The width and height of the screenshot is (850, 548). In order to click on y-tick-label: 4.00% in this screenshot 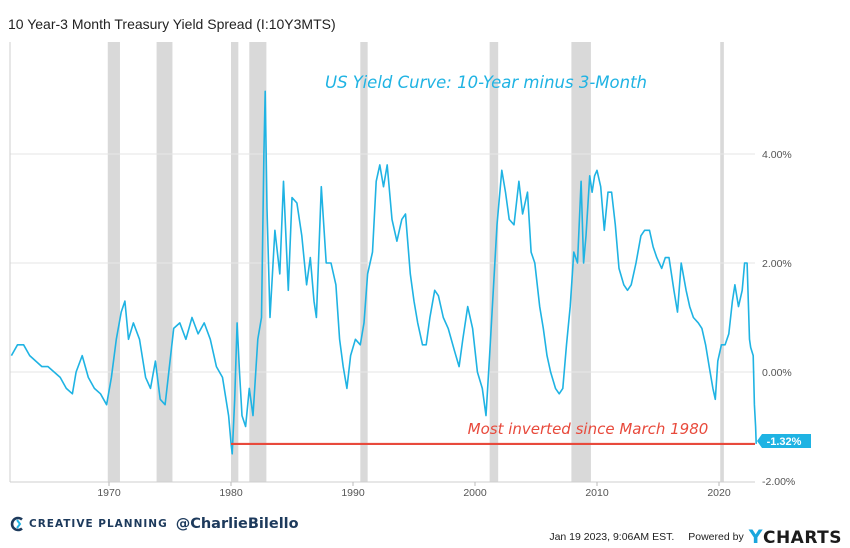, I will do `click(777, 155)`.